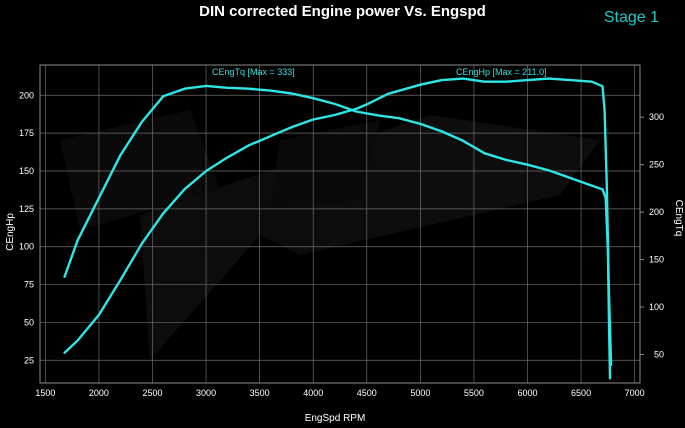  Describe the element at coordinates (152, 393) in the screenshot. I see `x-tick-label: 2500` at that location.